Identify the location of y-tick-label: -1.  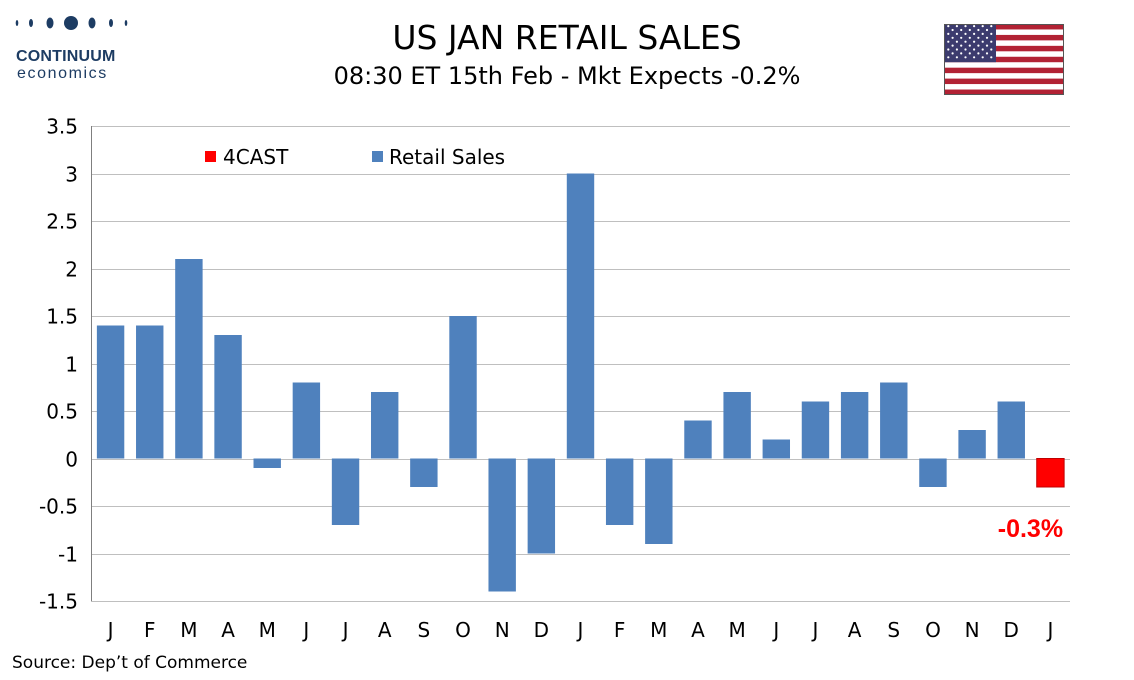
(68, 555).